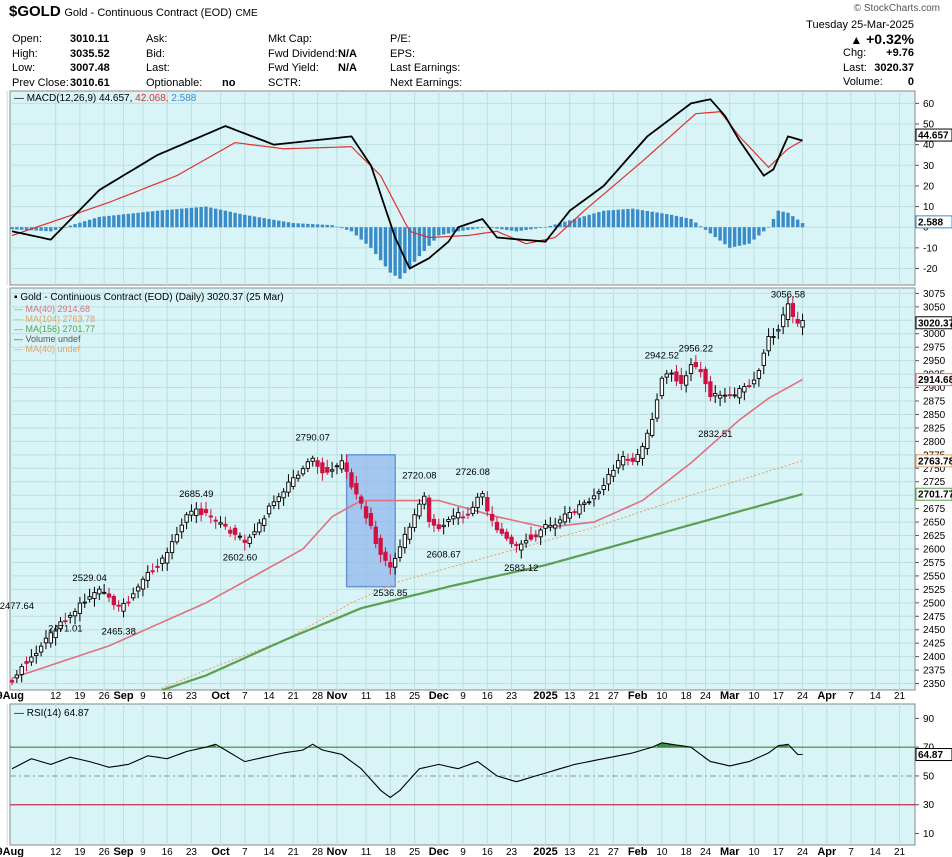 The image size is (952, 857). Describe the element at coordinates (407, 177) in the screenshot. I see `macd-signal-line` at that location.